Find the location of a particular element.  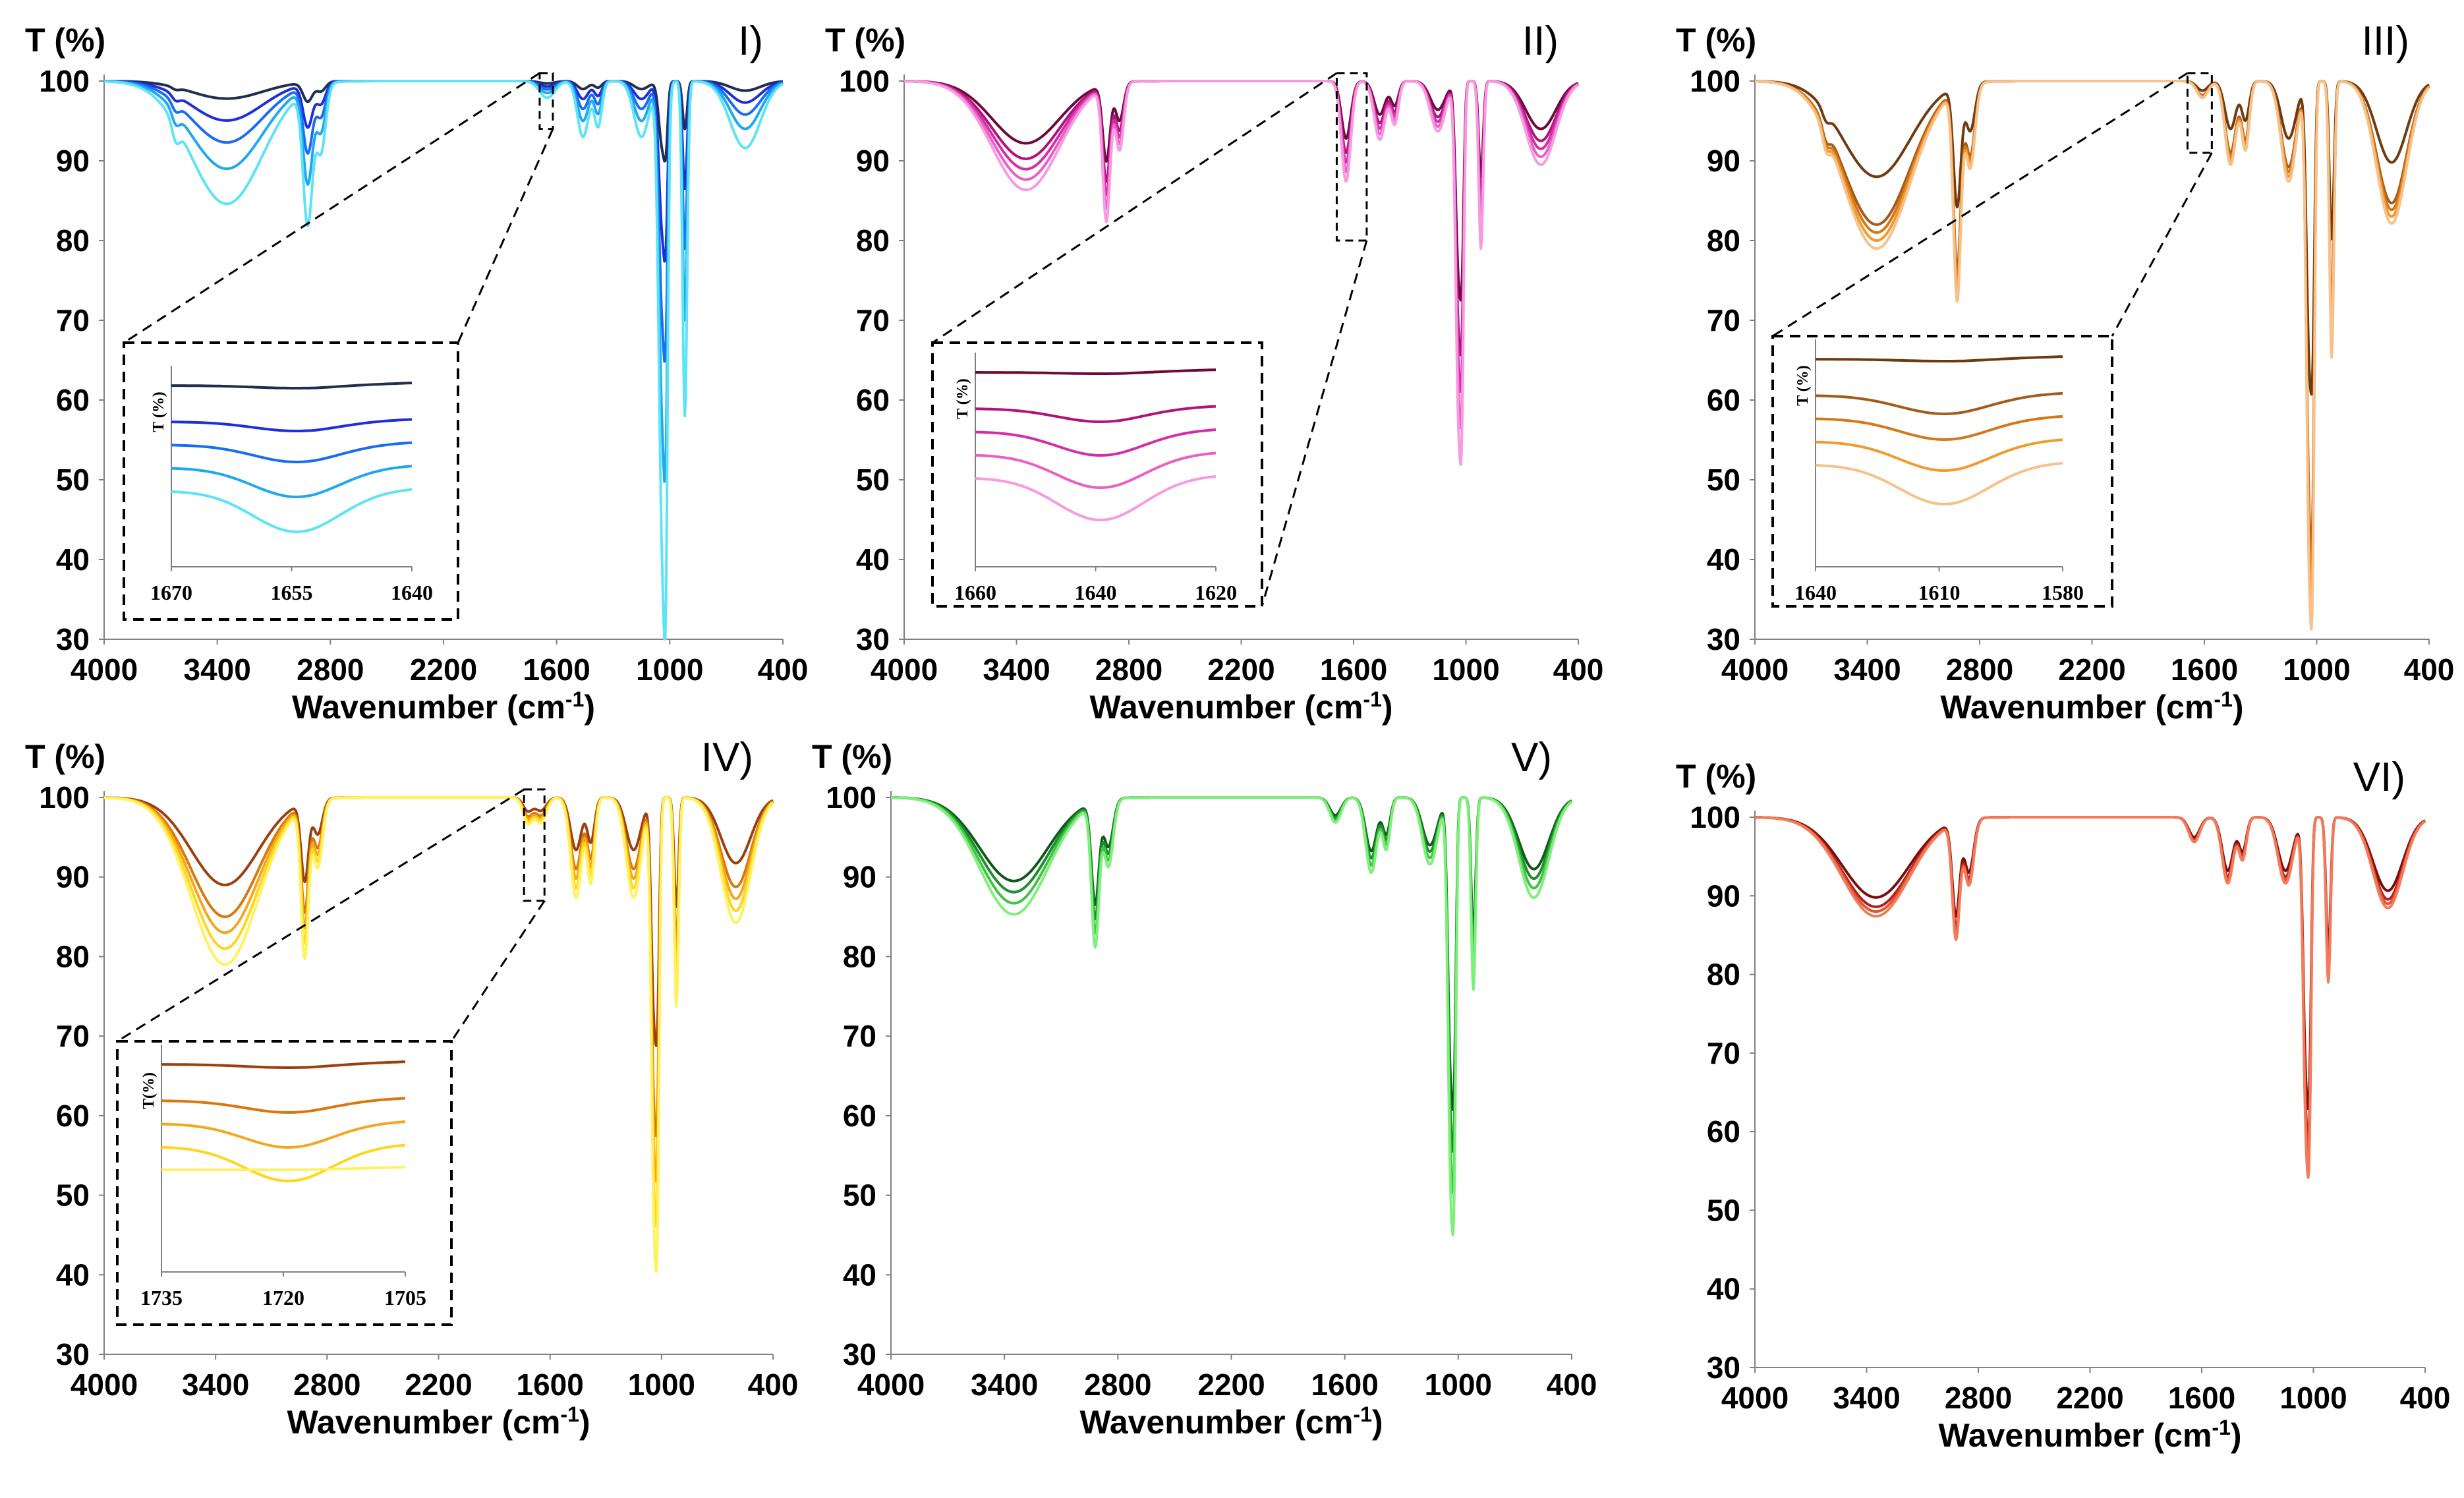

panel-label: V) is located at coordinates (1531, 757).